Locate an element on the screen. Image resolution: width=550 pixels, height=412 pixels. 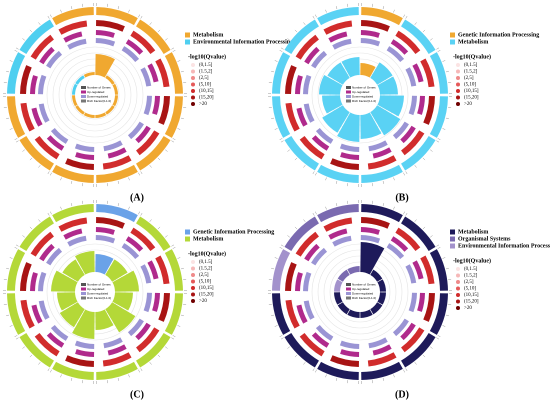
group-swatch is located at coordinates (187, 232).